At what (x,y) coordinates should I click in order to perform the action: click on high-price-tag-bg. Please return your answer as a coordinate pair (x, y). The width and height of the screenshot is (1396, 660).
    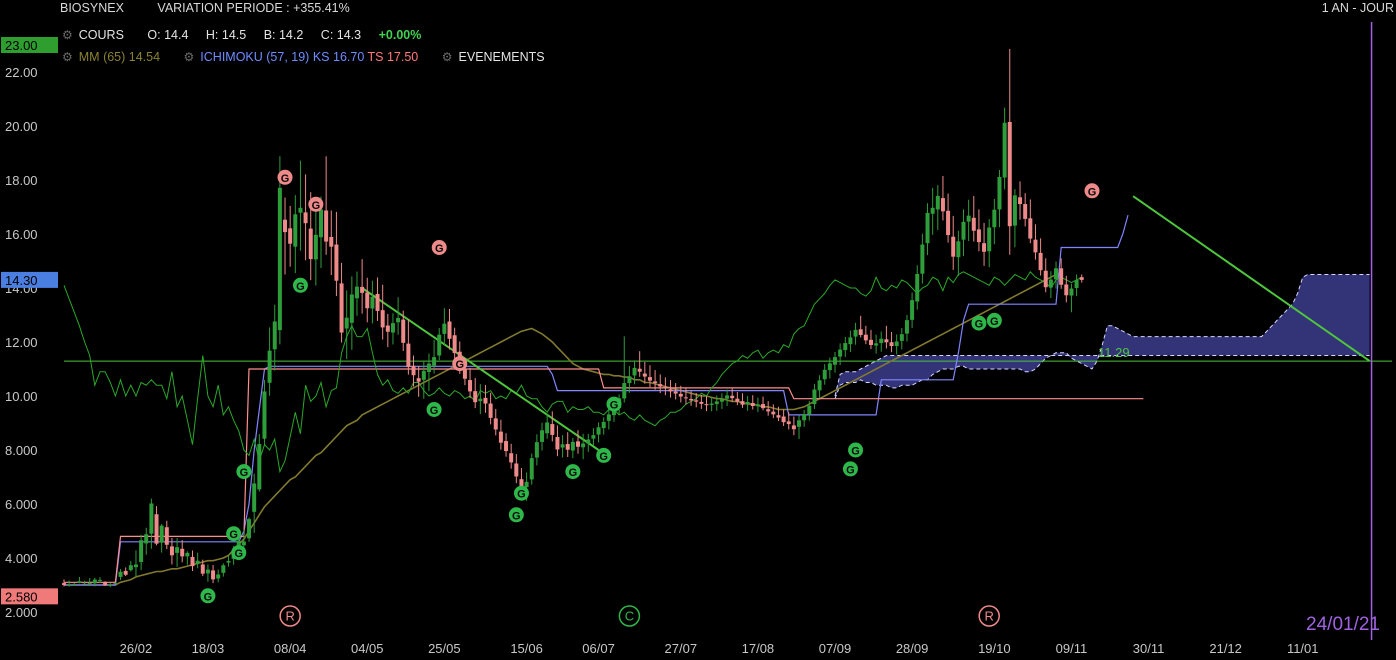
    Looking at the image, I should click on (29, 45).